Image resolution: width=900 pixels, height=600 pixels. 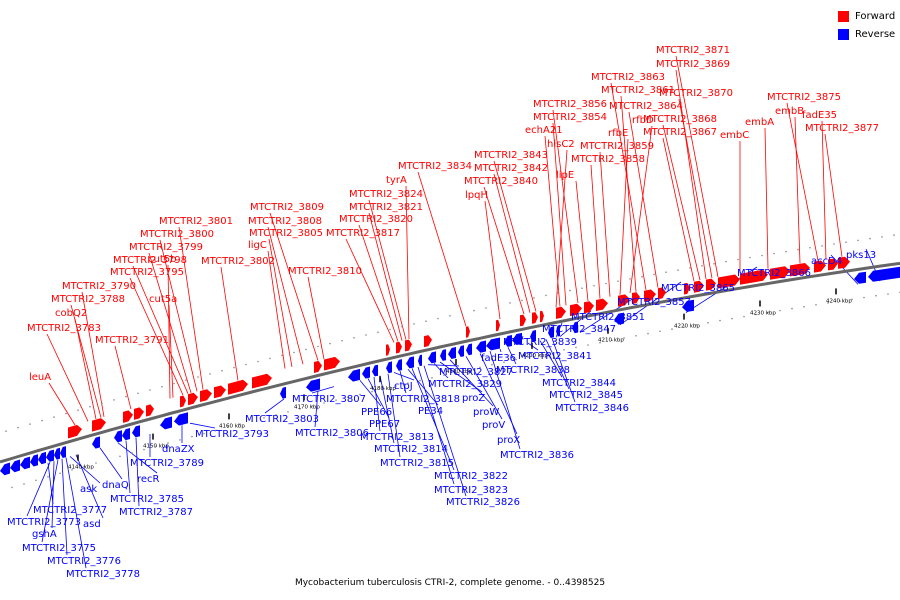 What do you see at coordinates (476, 372) in the screenshot?
I see `gene-label-mtctri2-3827: MTCTRI2_3827` at bounding box center [476, 372].